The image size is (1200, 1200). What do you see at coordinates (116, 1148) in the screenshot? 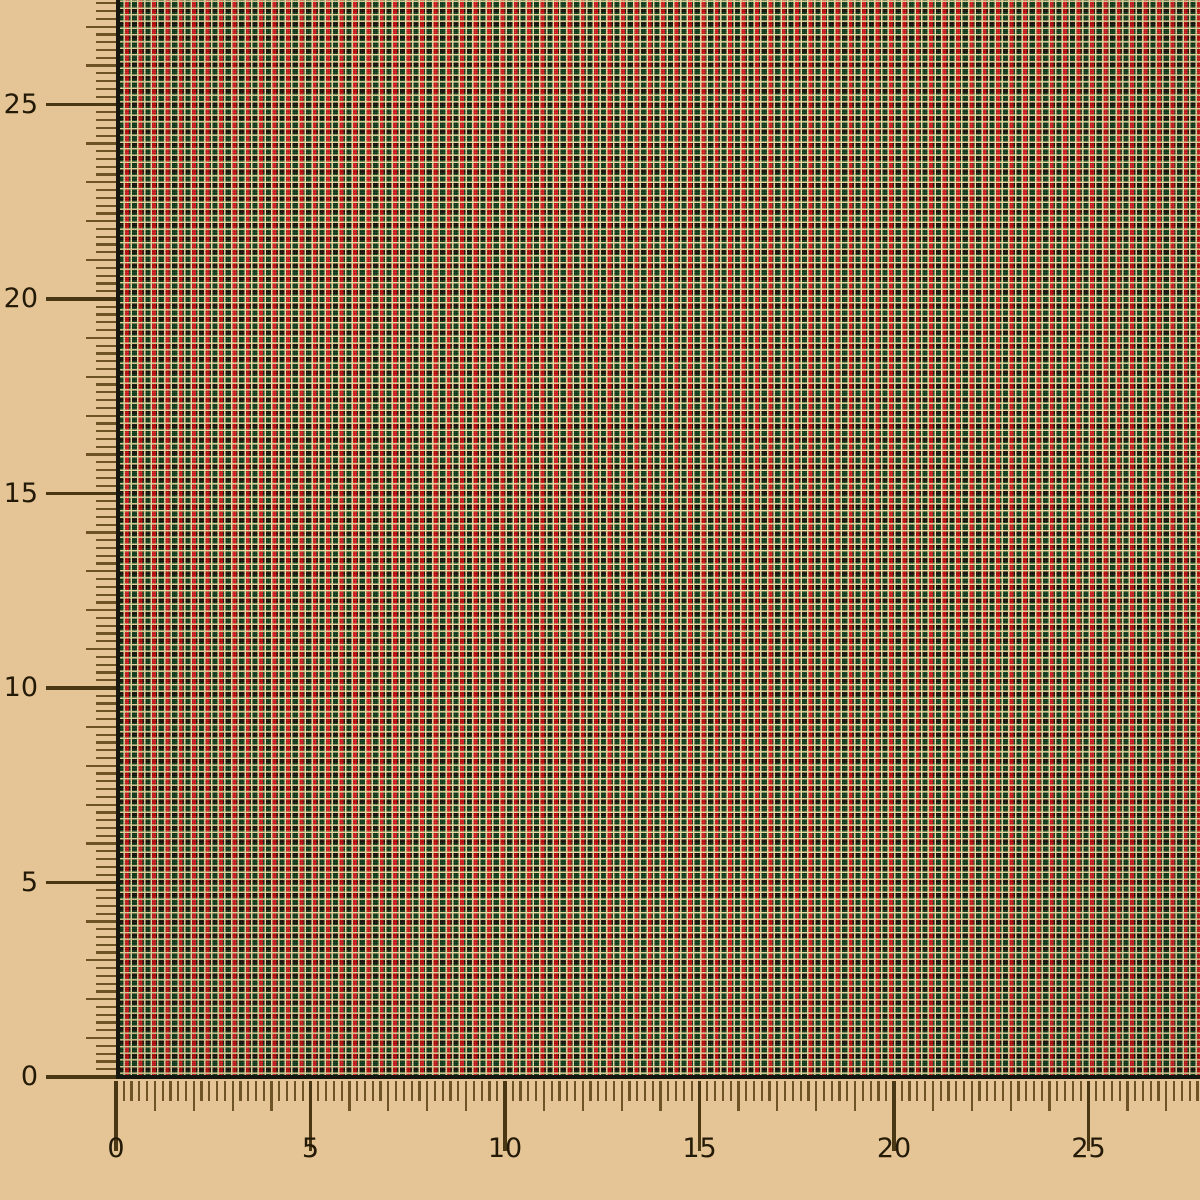
I see `ruler-x-label: 0` at bounding box center [116, 1148].